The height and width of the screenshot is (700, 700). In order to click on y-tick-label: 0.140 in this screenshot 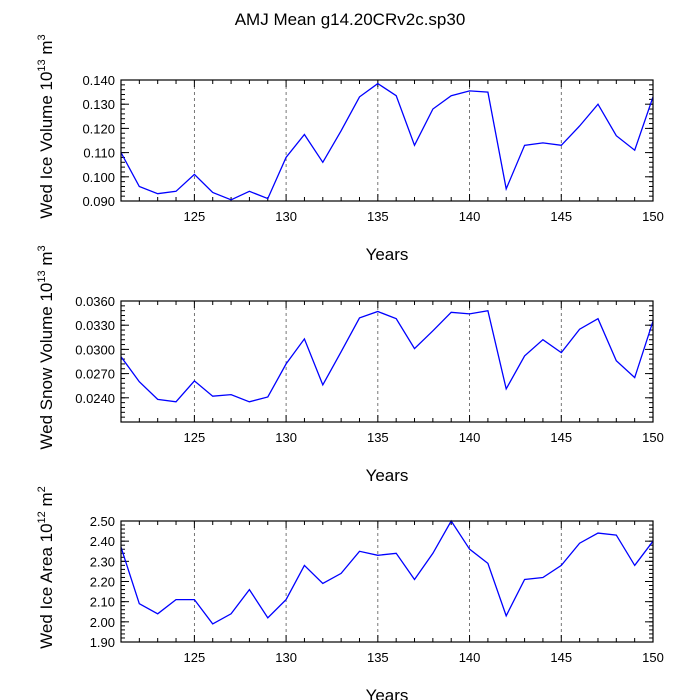, I will do `click(98, 80)`.